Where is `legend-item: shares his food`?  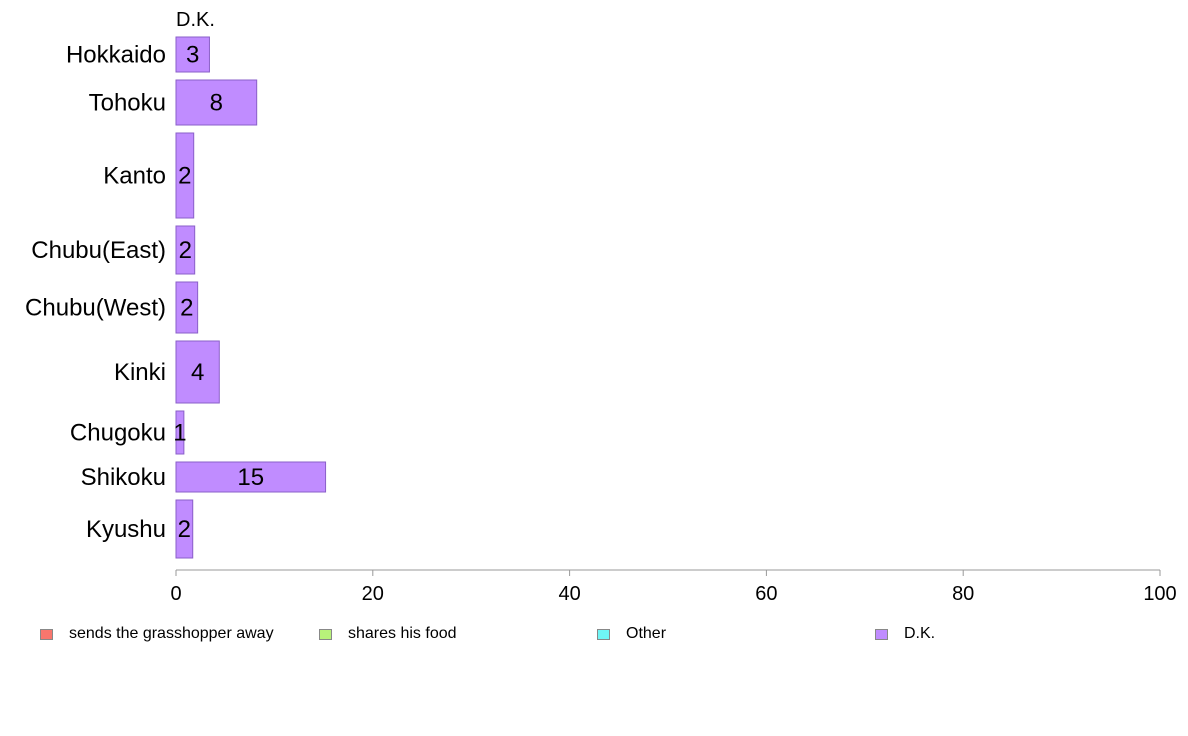
legend-item: shares his food is located at coordinates (388, 634).